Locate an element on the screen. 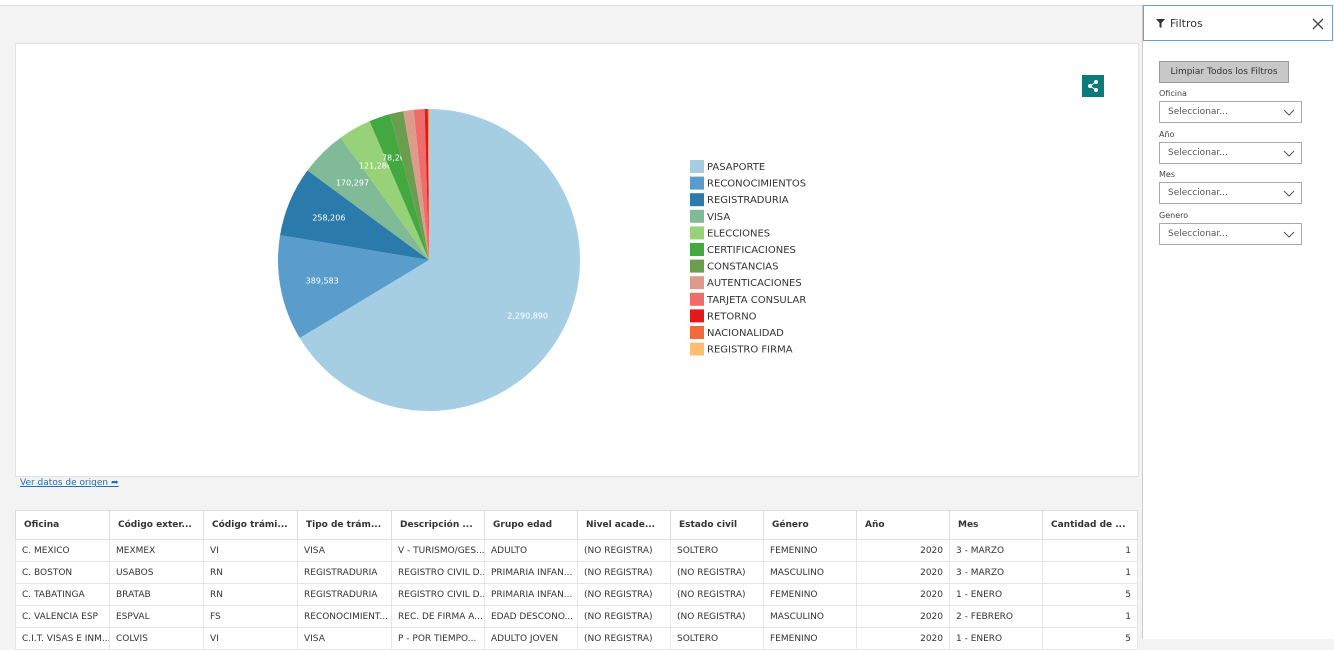  filter-label: Oficina is located at coordinates (1173, 93).